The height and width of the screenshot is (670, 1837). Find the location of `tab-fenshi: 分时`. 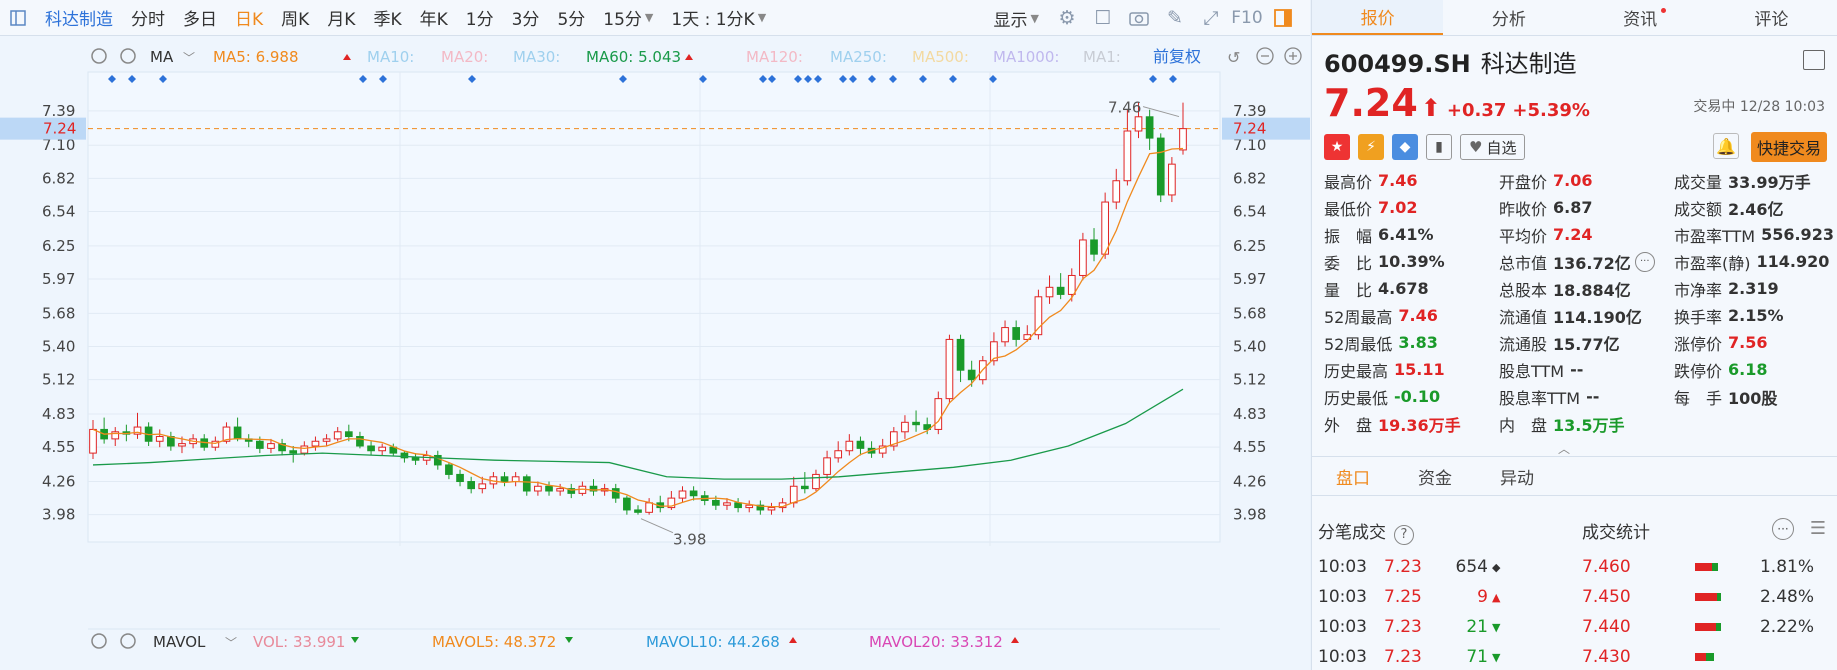

tab-fenshi: 分时 is located at coordinates (148, 20).